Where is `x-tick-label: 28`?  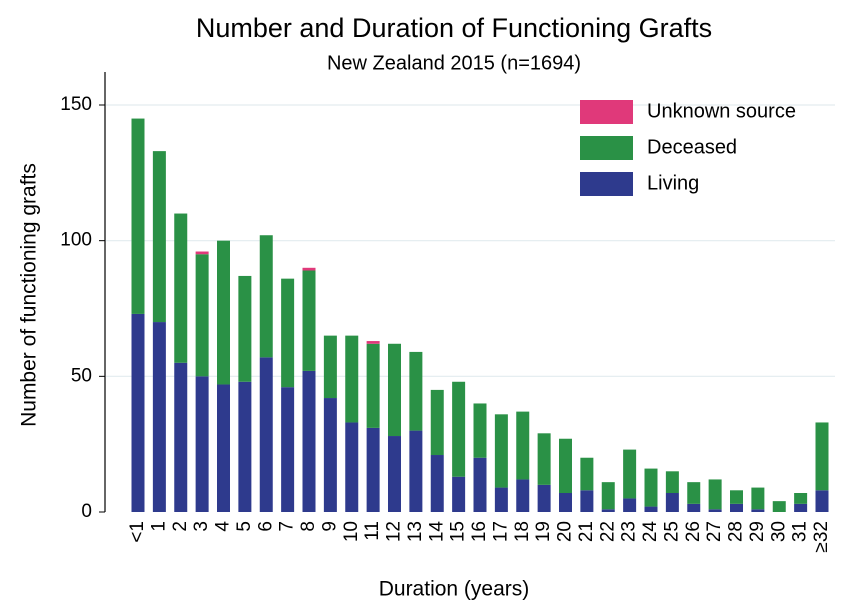 x-tick-label: 28 is located at coordinates (736, 531).